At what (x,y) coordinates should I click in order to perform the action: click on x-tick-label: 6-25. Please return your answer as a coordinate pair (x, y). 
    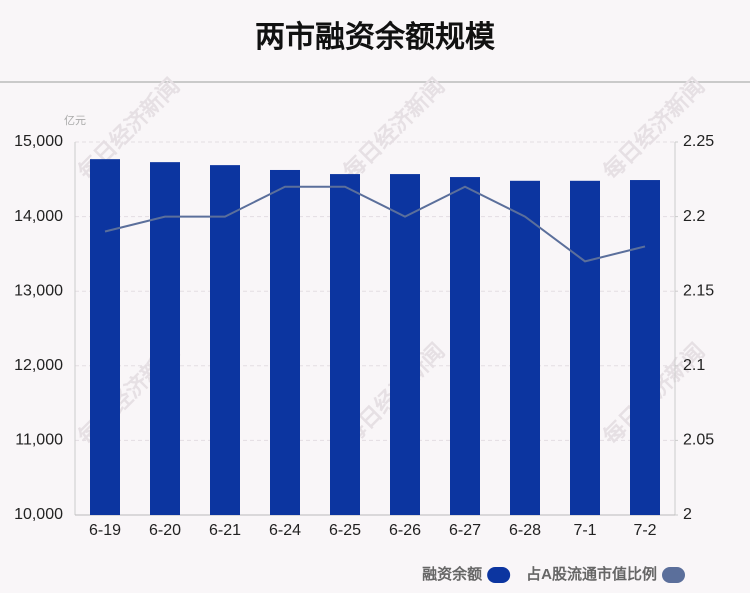
    Looking at the image, I should click on (345, 530).